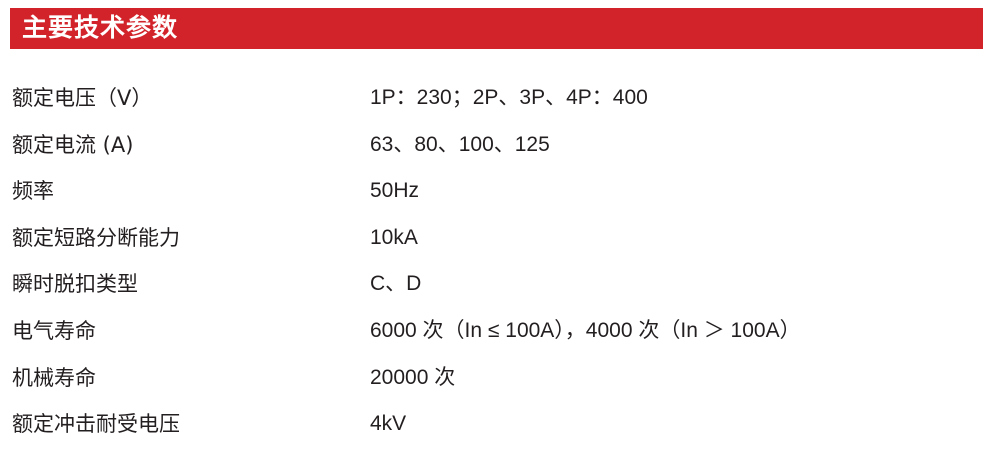  Describe the element at coordinates (396, 284) in the screenshot. I see `spec-value: C、D` at that location.